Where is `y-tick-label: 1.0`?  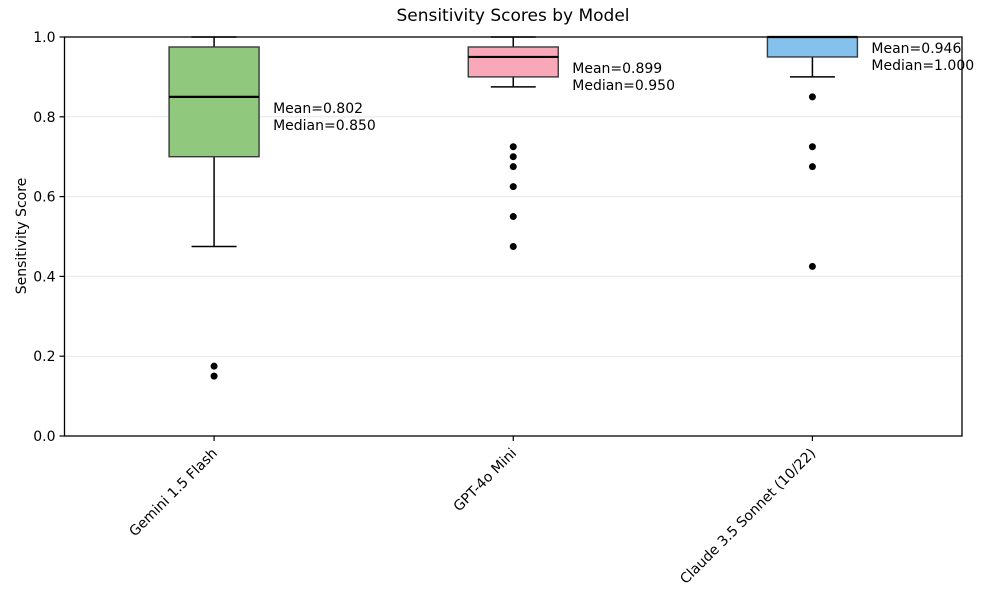 y-tick-label: 1.0 is located at coordinates (44, 38).